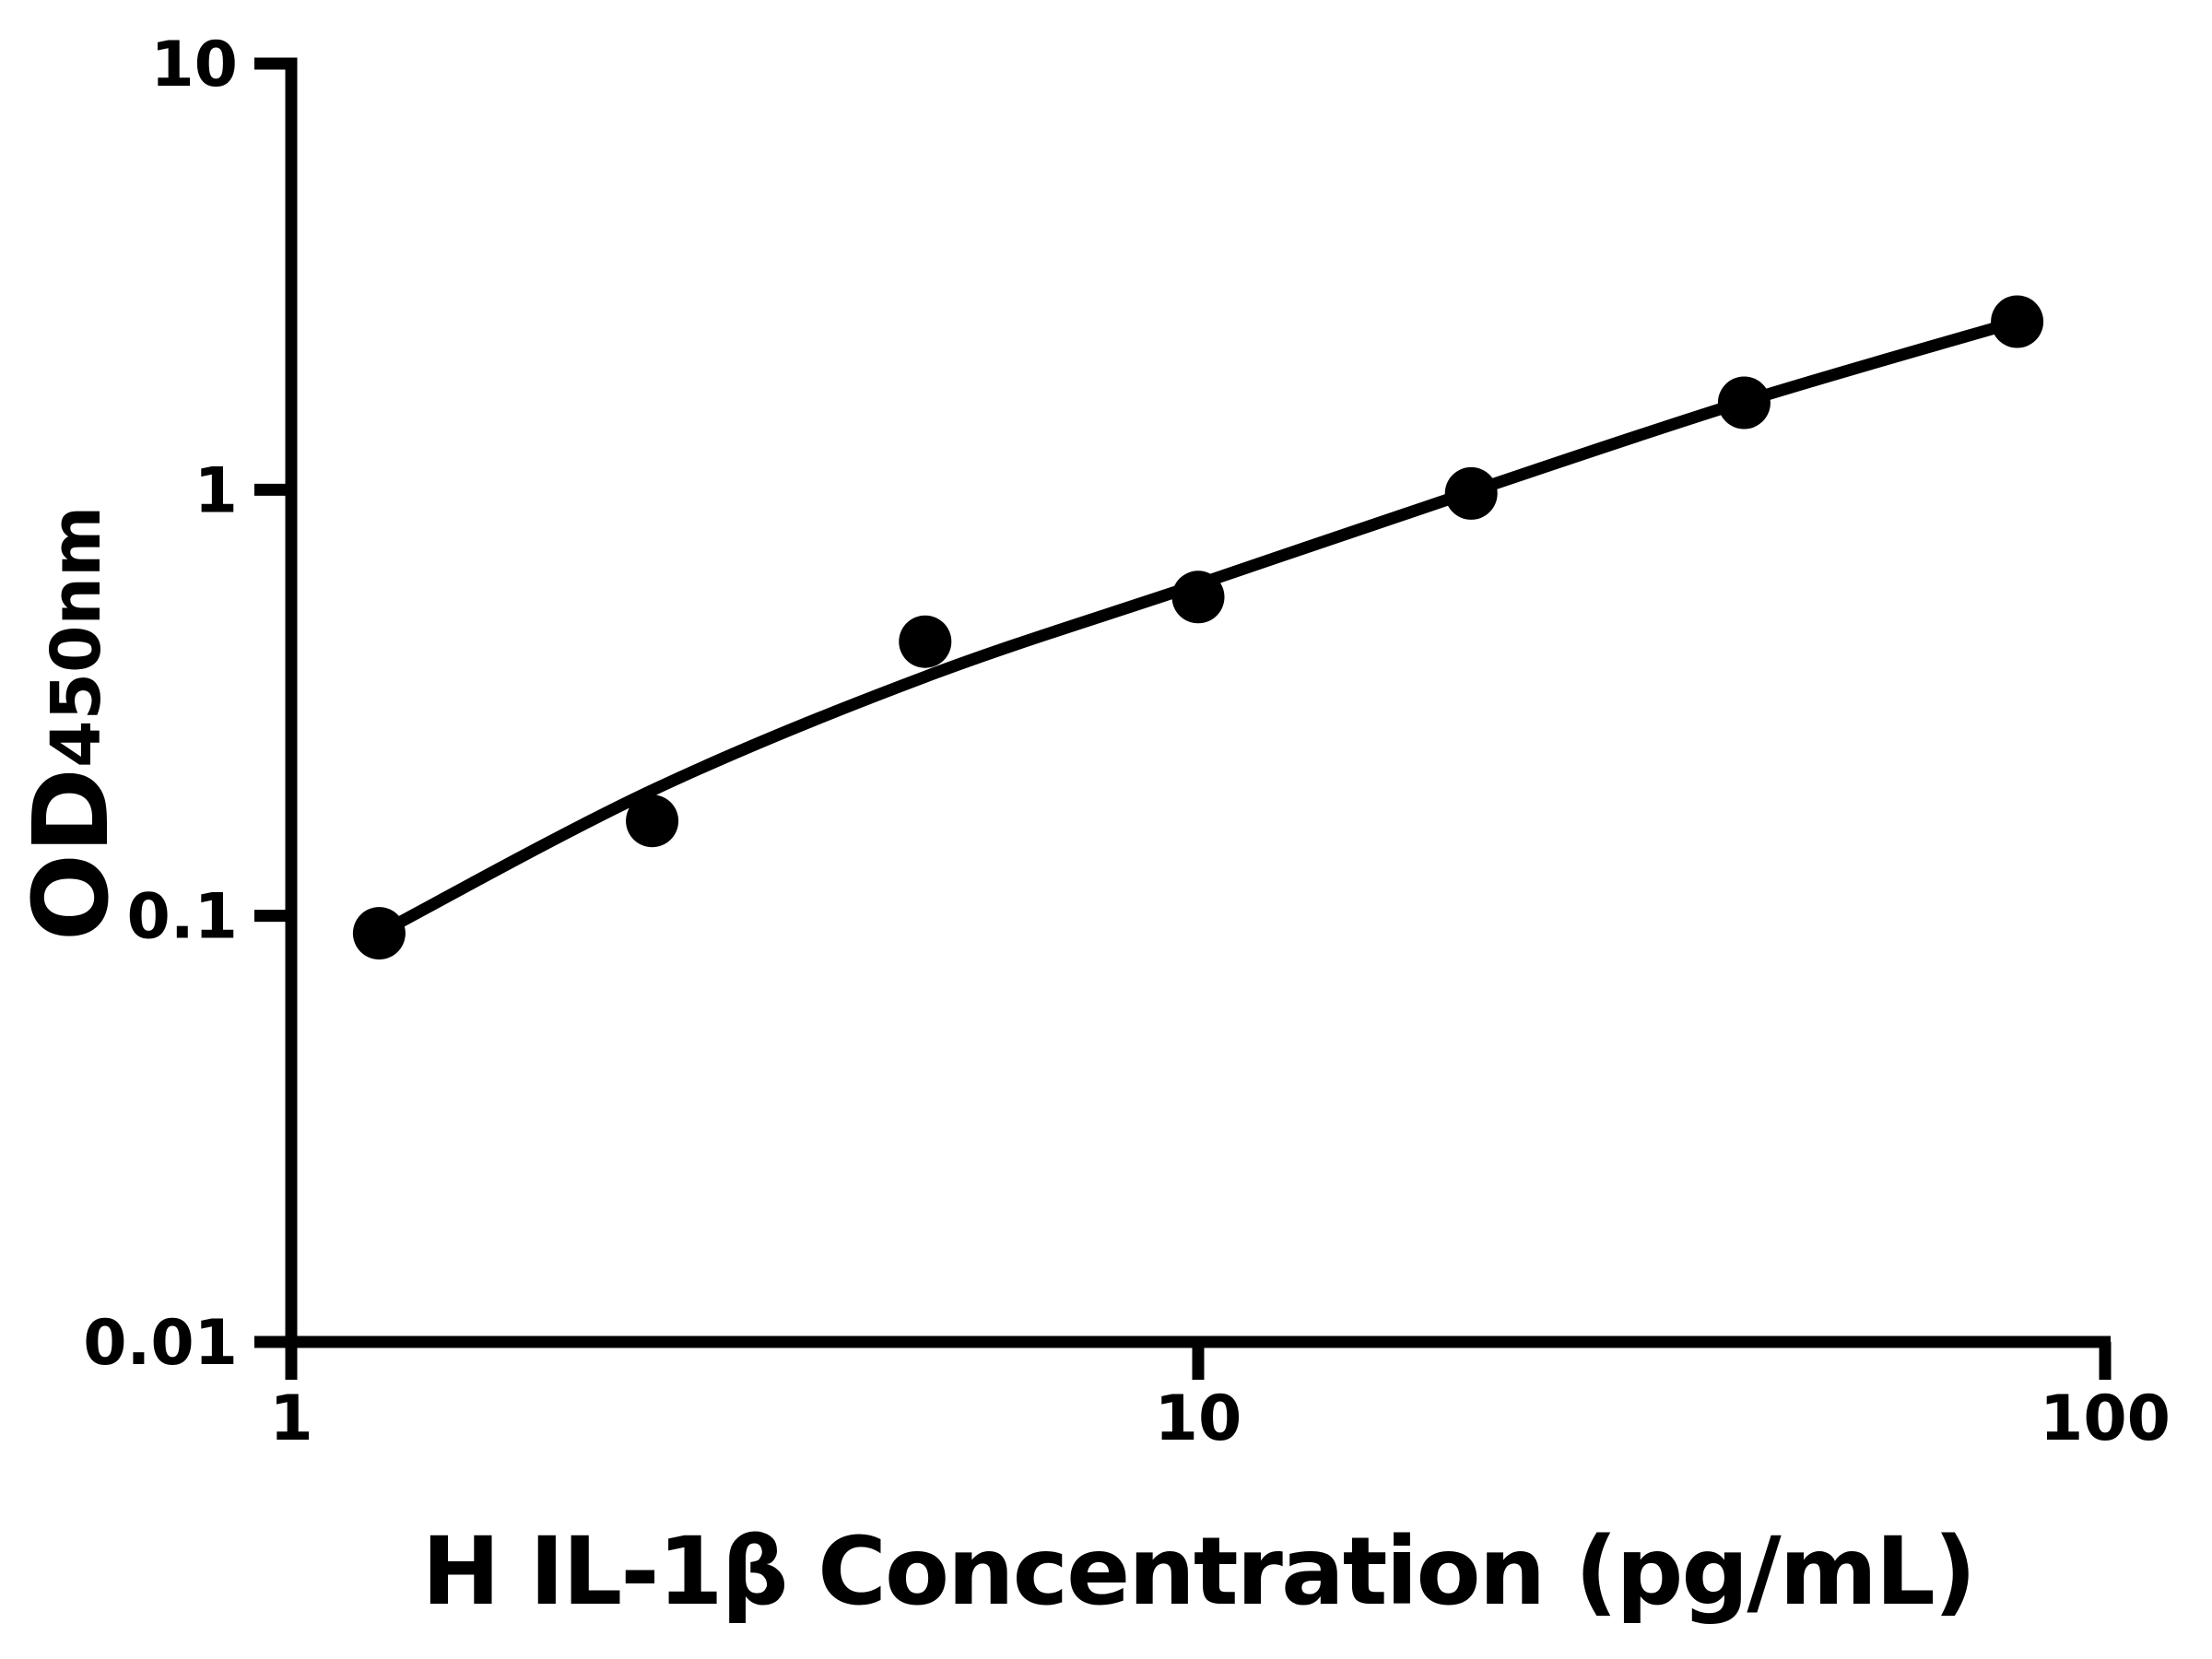 The width and height of the screenshot is (2212, 1659). I want to click on x-tick-label: 10, so click(1198, 1418).